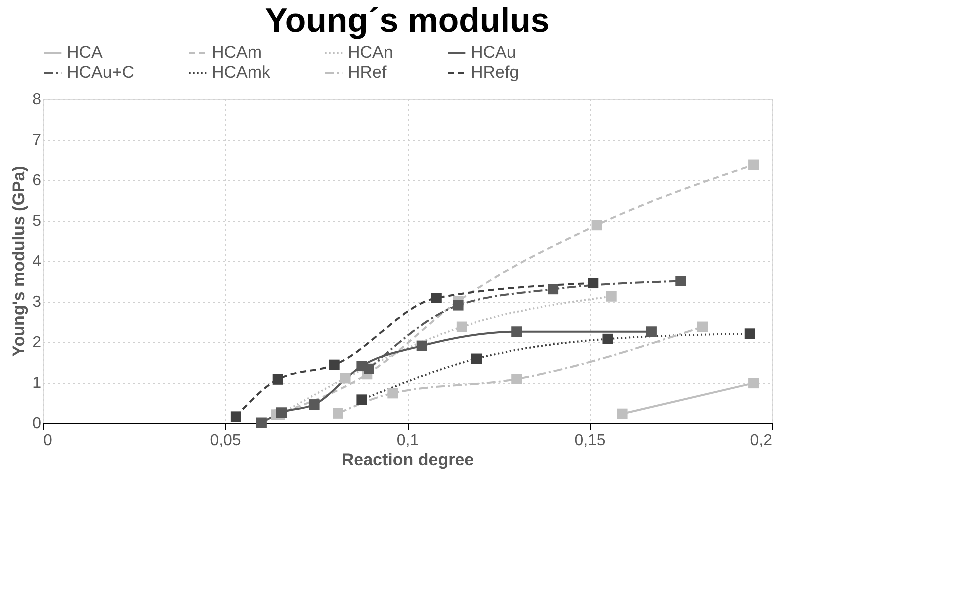 The image size is (957, 592). I want to click on y-tick-label: 4, so click(37, 262).